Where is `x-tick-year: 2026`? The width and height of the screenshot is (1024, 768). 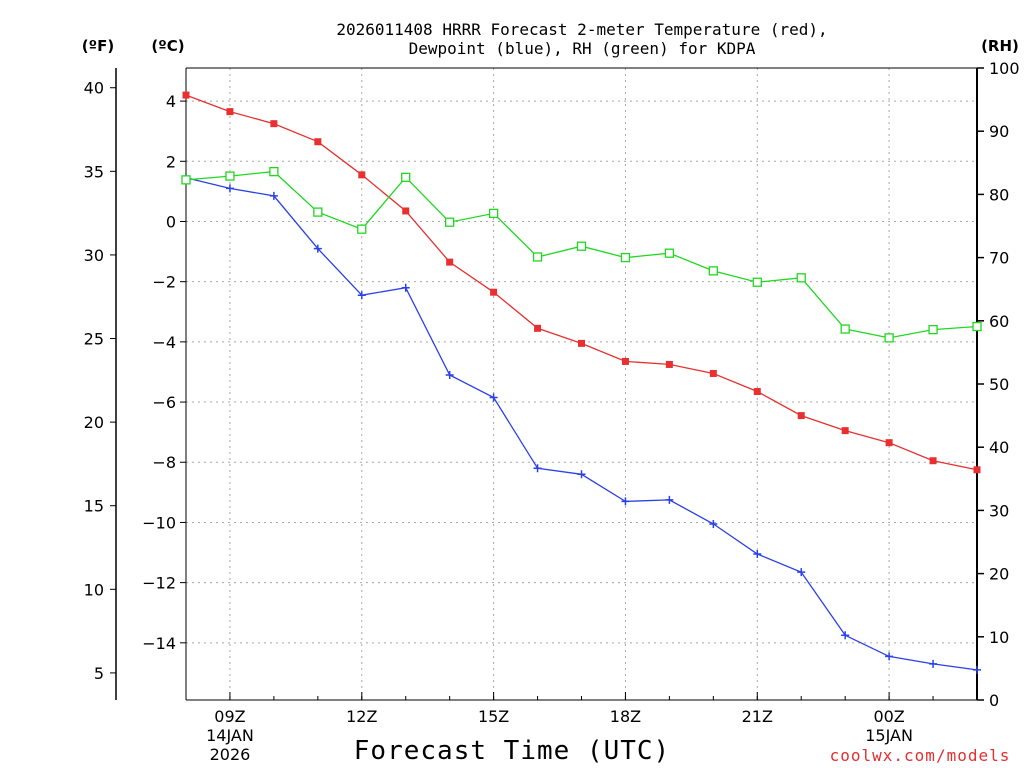 x-tick-year: 2026 is located at coordinates (230, 754).